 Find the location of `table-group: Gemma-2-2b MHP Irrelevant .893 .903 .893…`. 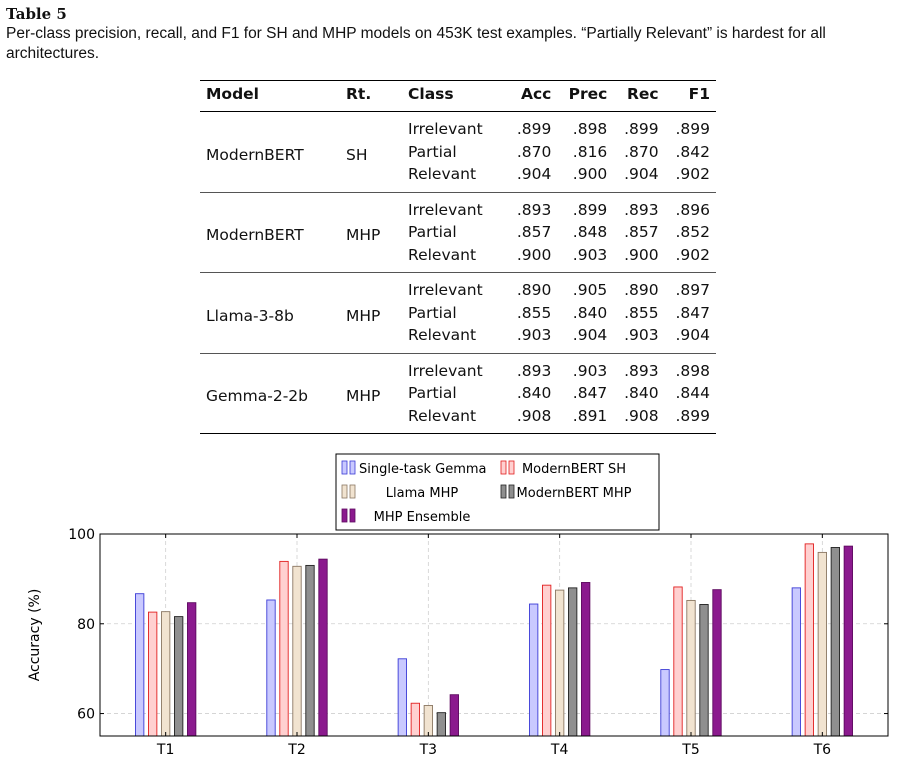

table-group: Gemma-2-2b MHP Irrelevant .893 .903 .893… is located at coordinates (458, 393).